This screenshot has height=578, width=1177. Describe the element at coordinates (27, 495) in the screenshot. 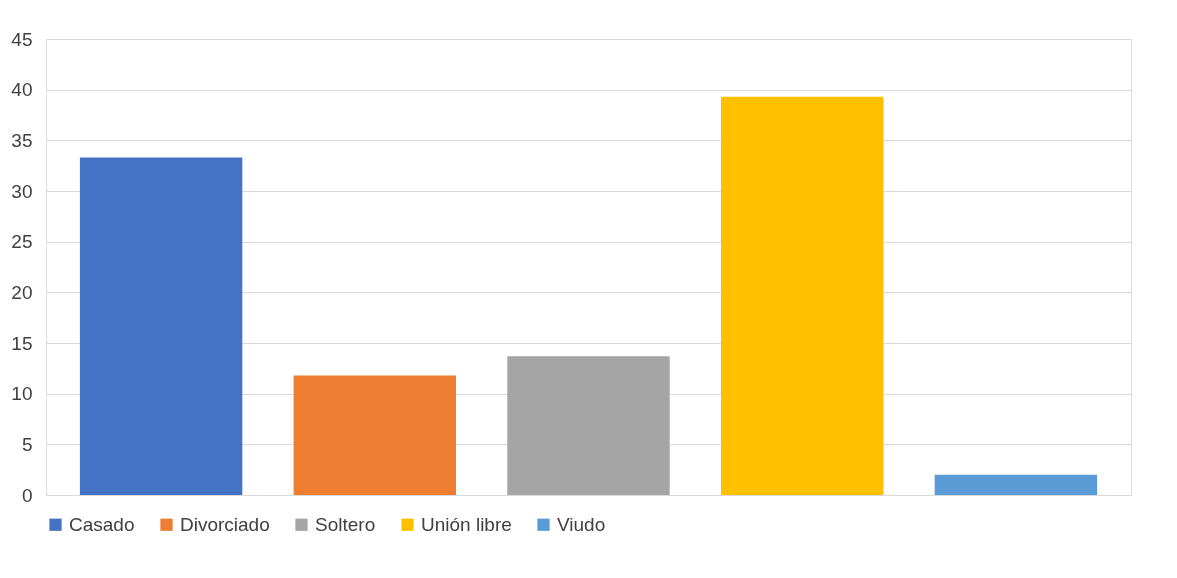

I see `y-tick-label: 0` at that location.